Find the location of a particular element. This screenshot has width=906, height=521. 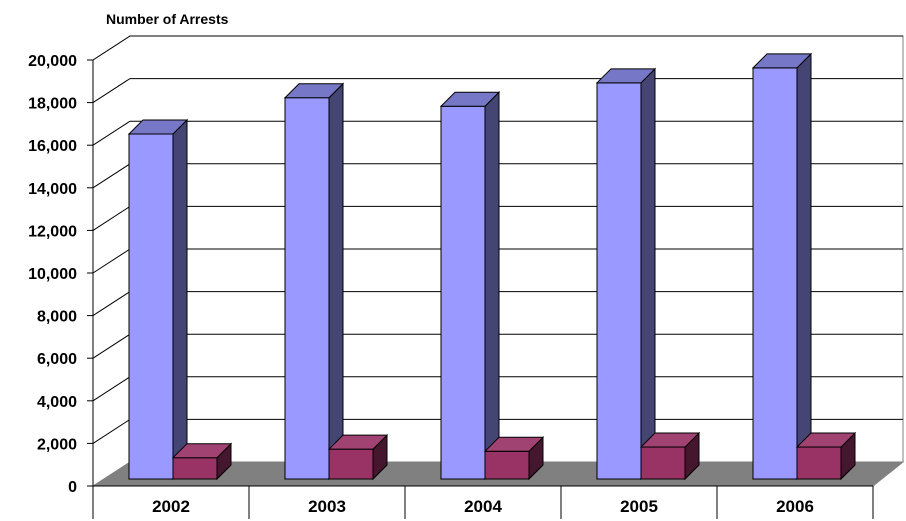

x-tick-label: 2002 is located at coordinates (171, 506).